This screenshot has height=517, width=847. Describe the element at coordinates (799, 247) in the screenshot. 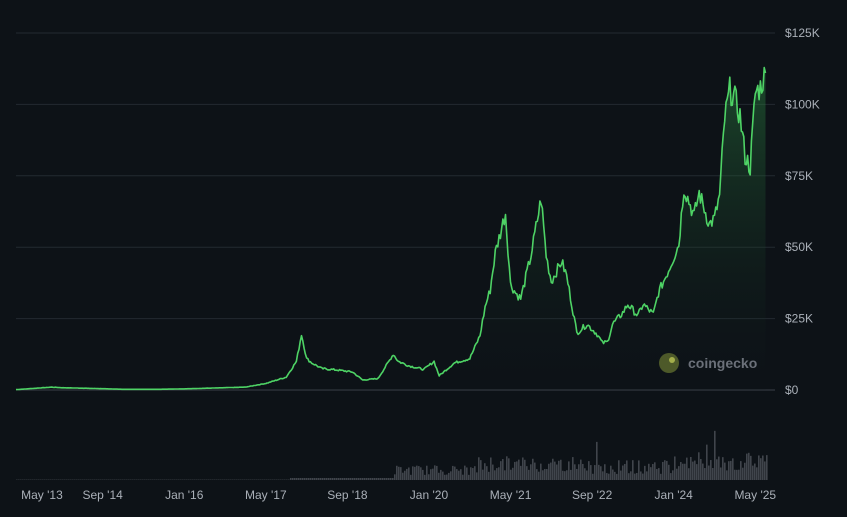

I see `y-tick-label: $50K` at that location.